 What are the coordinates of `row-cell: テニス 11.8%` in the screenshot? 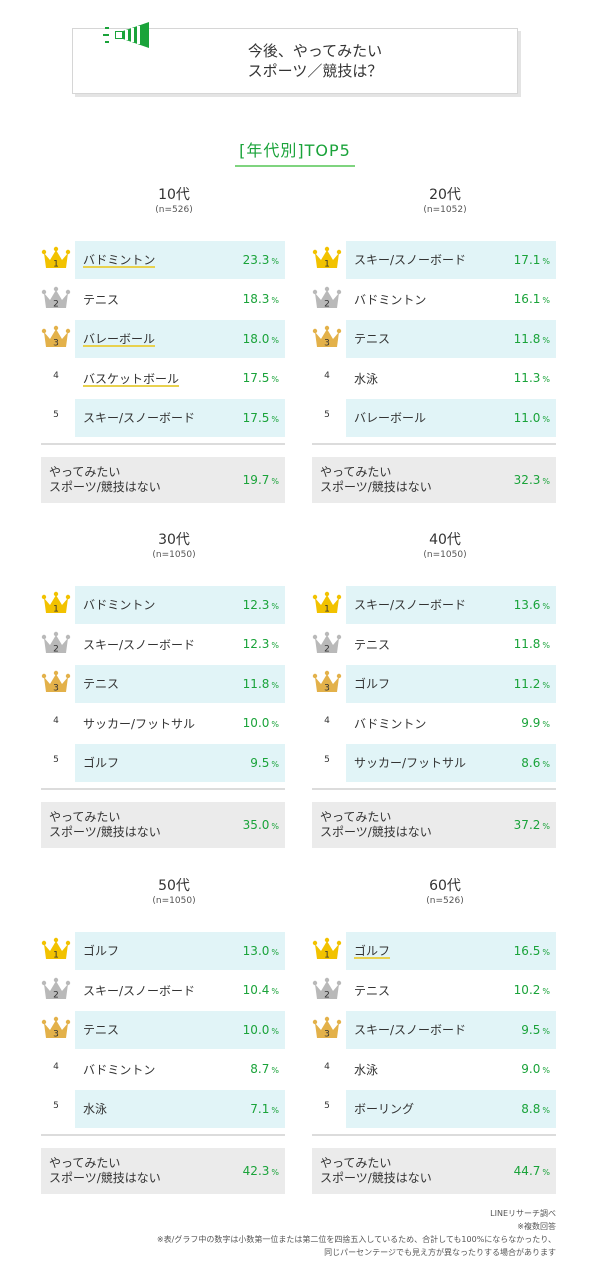 It's located at (180, 684).